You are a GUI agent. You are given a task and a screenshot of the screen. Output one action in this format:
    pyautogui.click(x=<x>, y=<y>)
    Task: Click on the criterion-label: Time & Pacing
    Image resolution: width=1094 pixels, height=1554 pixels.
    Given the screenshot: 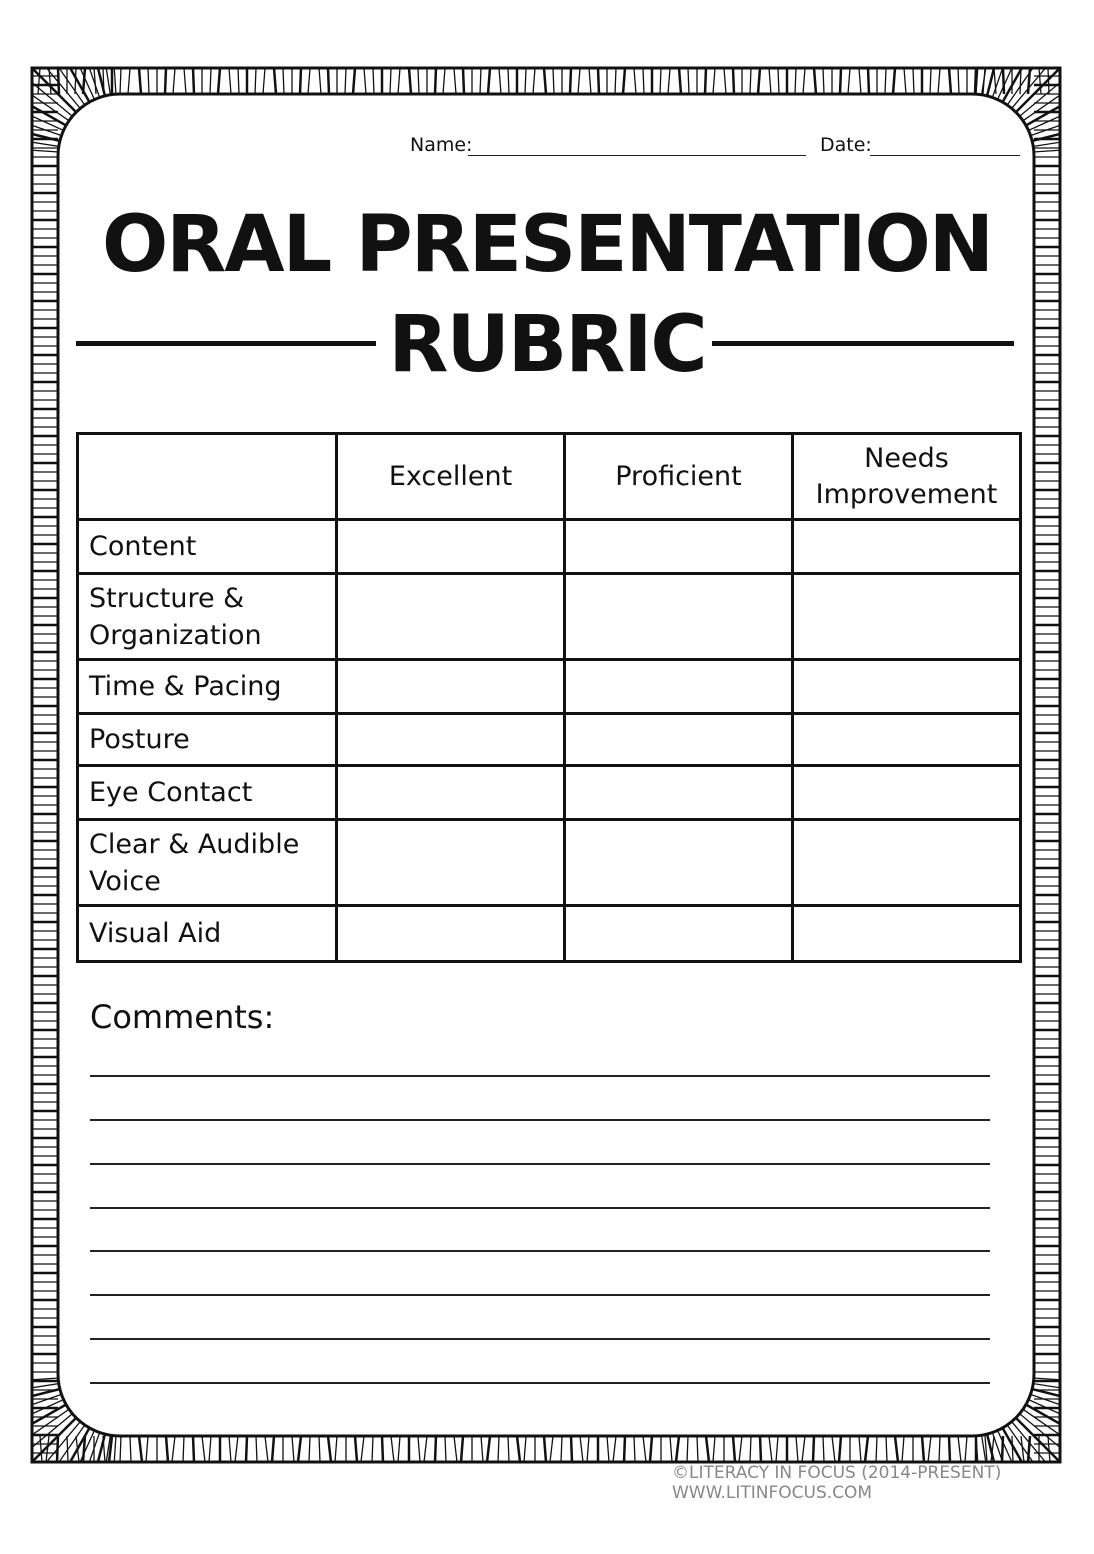 What is the action you would take?
    pyautogui.click(x=207, y=686)
    